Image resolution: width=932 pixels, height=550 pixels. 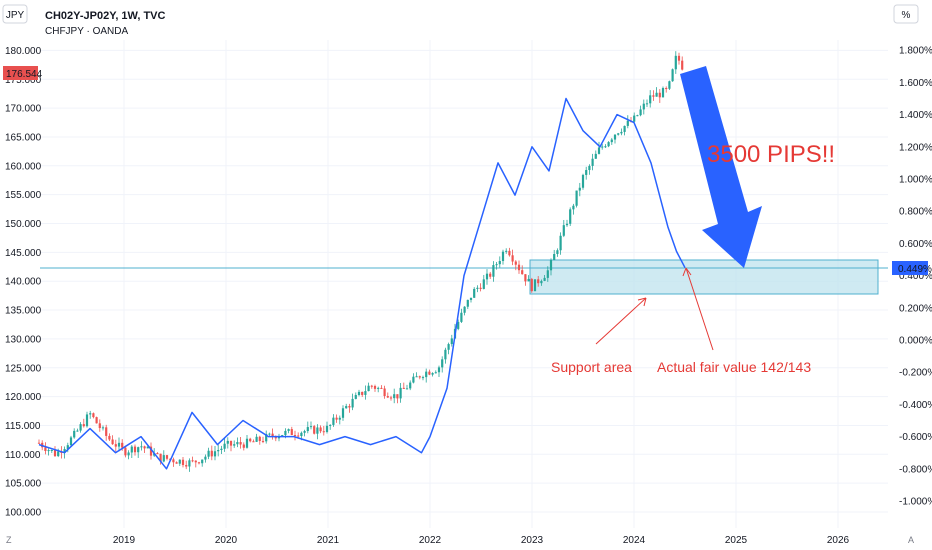 I want to click on y-tick-left: 120.000, so click(x=23, y=397).